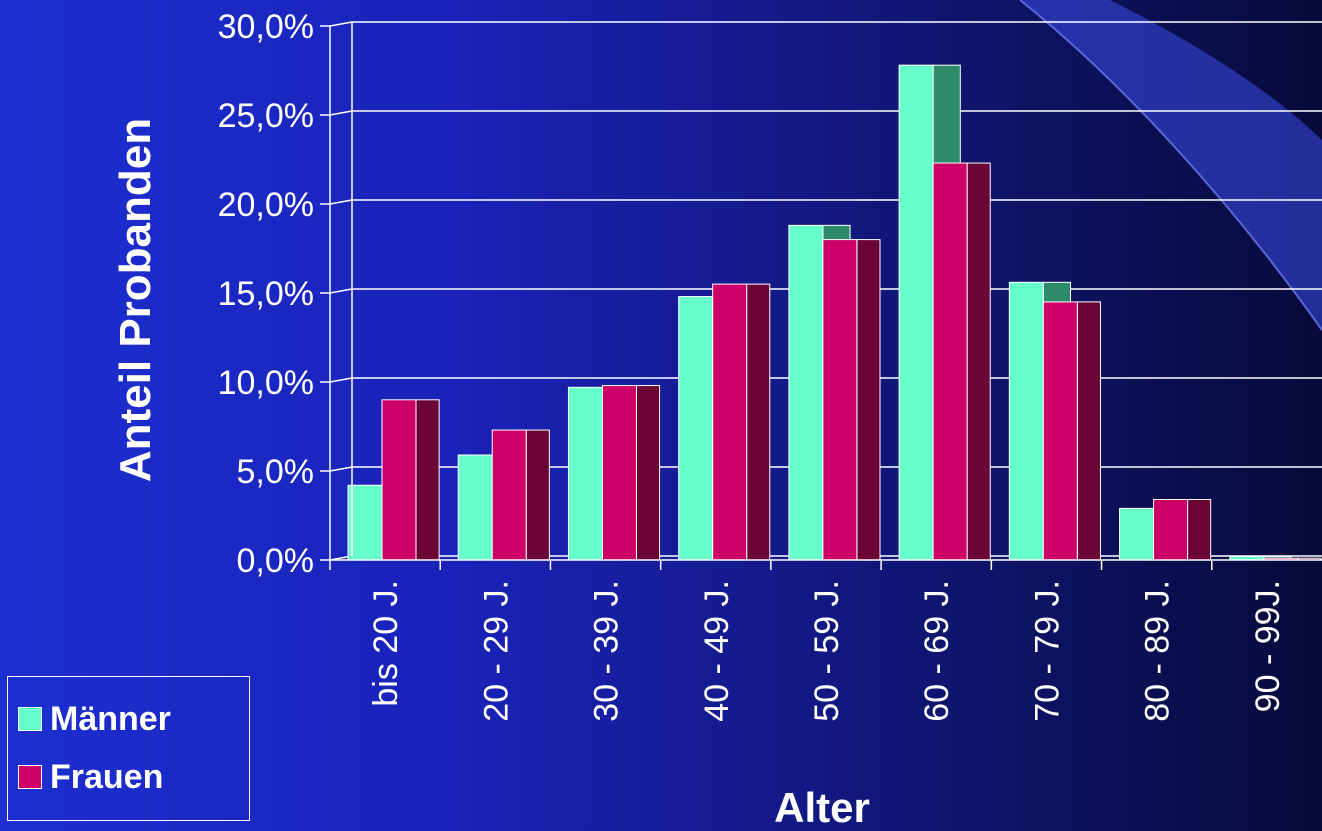 The width and height of the screenshot is (1322, 831). I want to click on y-tick-label: 5,0%, so click(276, 472).